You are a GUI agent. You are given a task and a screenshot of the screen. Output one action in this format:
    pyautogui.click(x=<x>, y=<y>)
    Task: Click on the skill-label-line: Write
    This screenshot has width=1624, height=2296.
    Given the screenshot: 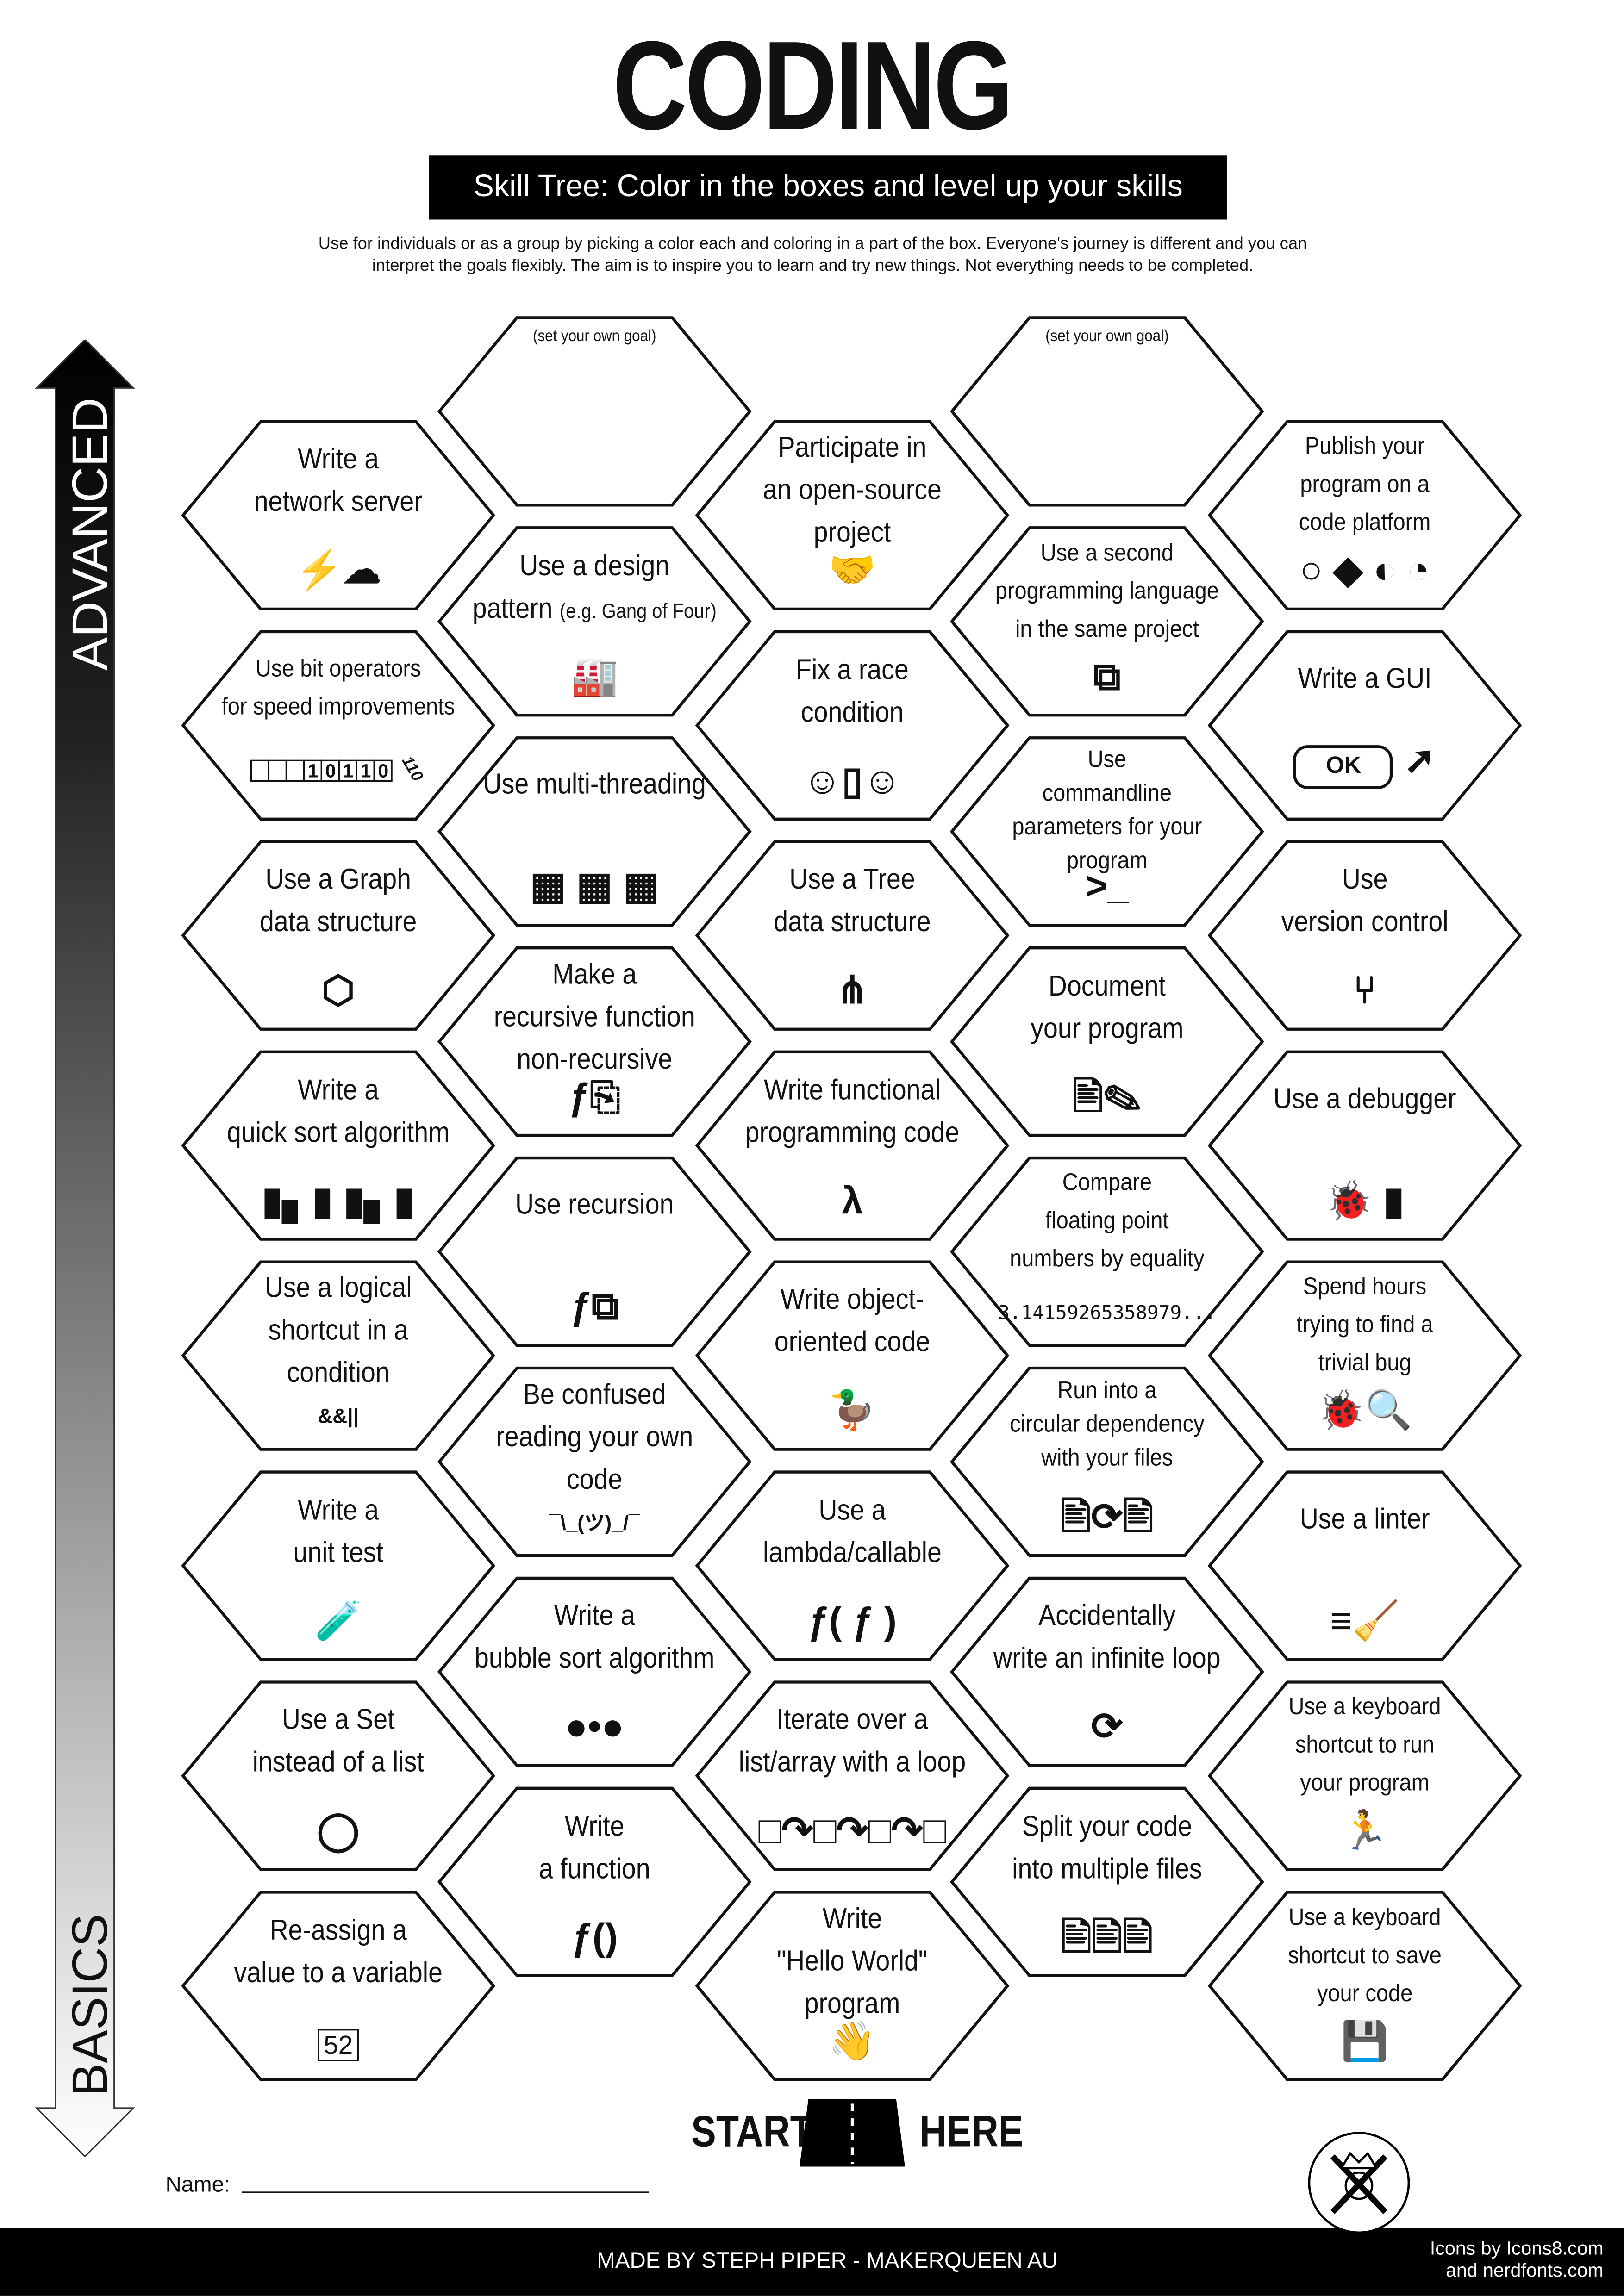 What is the action you would take?
    pyautogui.click(x=852, y=1918)
    